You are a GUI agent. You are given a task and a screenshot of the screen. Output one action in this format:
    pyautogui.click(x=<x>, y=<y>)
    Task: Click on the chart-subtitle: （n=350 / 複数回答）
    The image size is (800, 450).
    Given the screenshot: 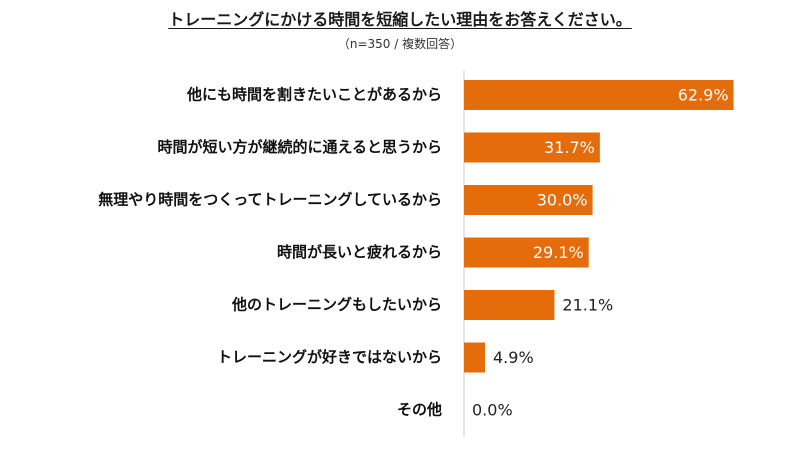 What is the action you would take?
    pyautogui.click(x=400, y=44)
    